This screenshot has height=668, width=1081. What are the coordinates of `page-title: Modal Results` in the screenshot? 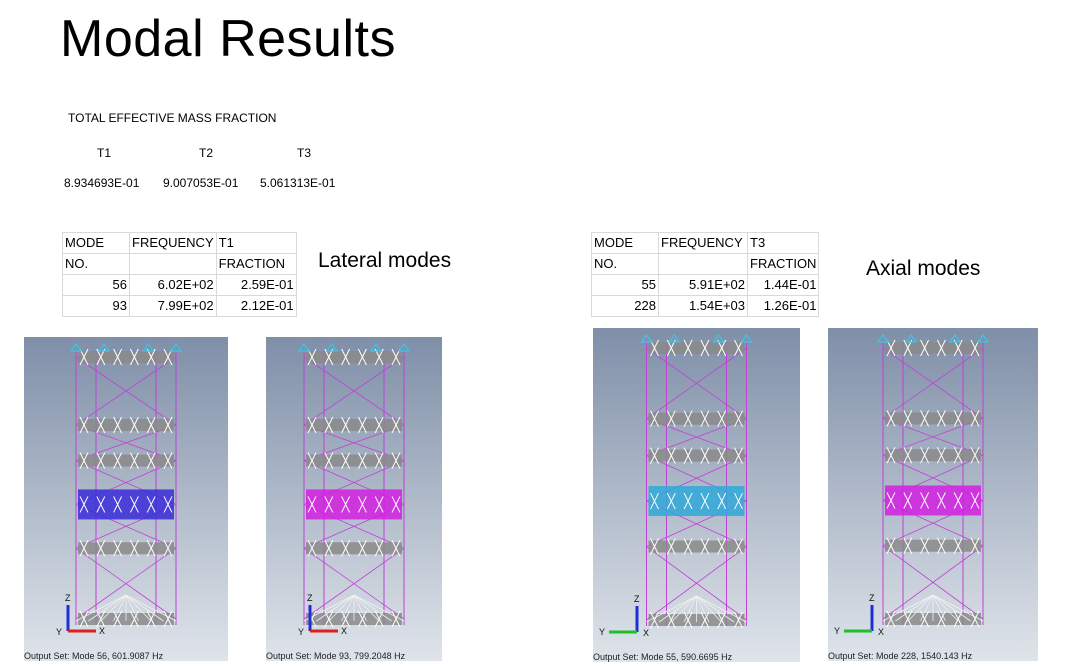 It's located at (228, 39).